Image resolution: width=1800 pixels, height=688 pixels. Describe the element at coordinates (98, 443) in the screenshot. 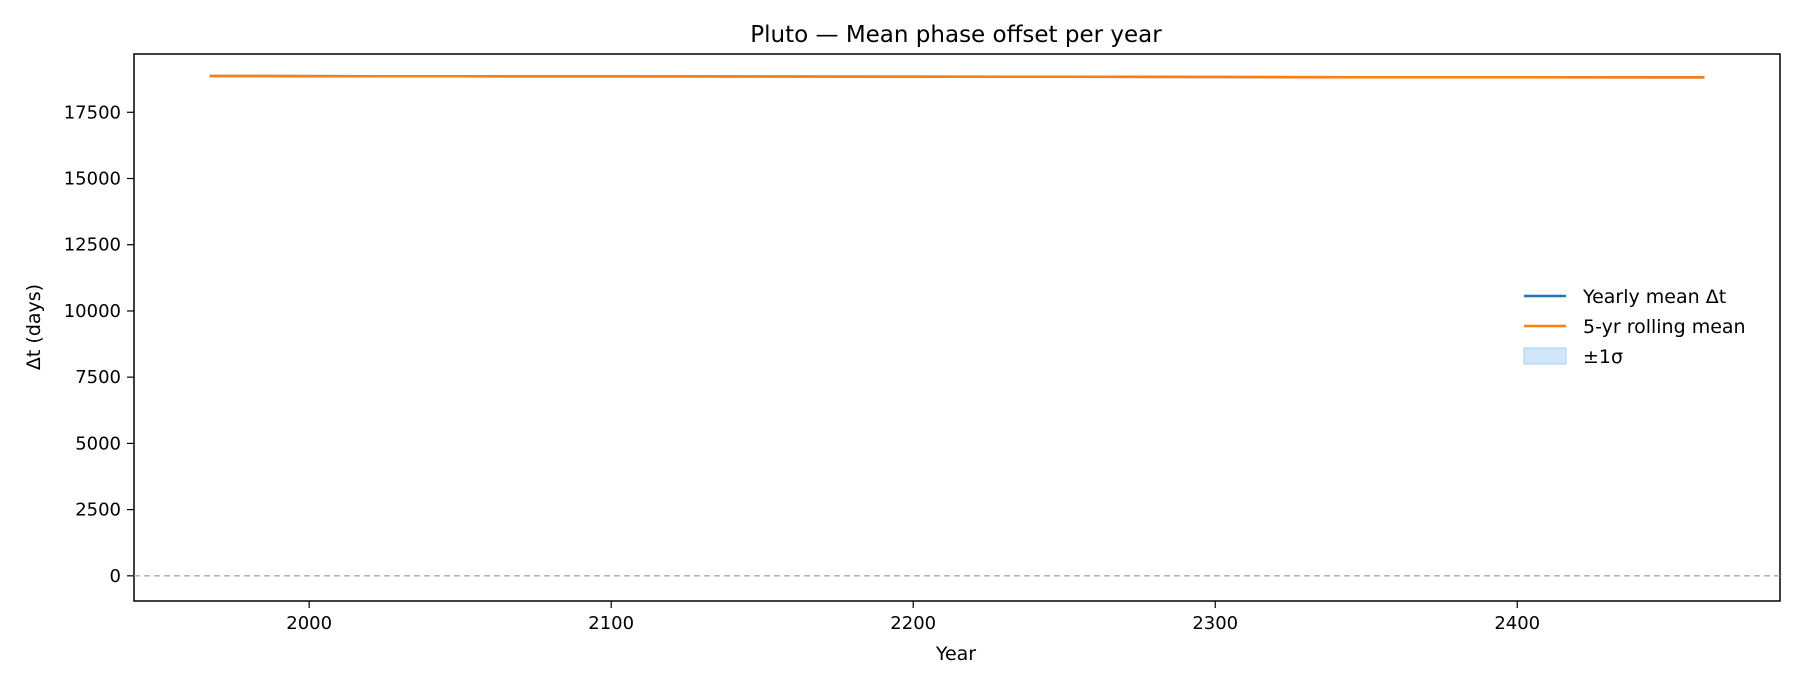

I see `y-tick-label: 5000` at that location.